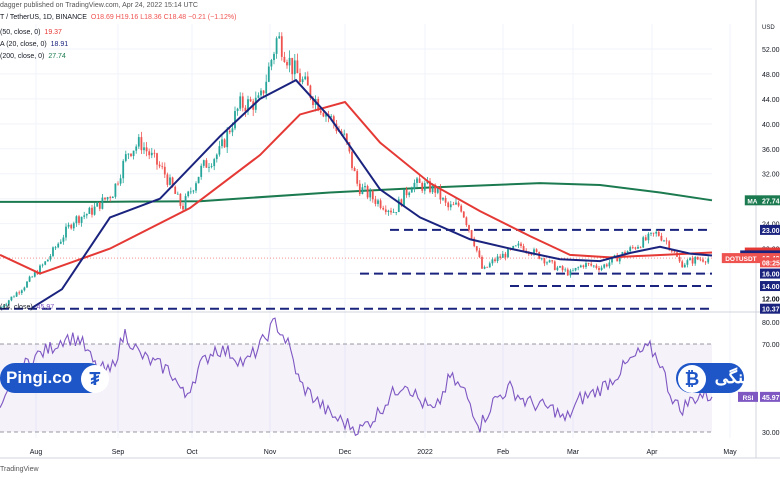  Describe the element at coordinates (118, 452) in the screenshot. I see `time-tick-label: Sep` at that location.